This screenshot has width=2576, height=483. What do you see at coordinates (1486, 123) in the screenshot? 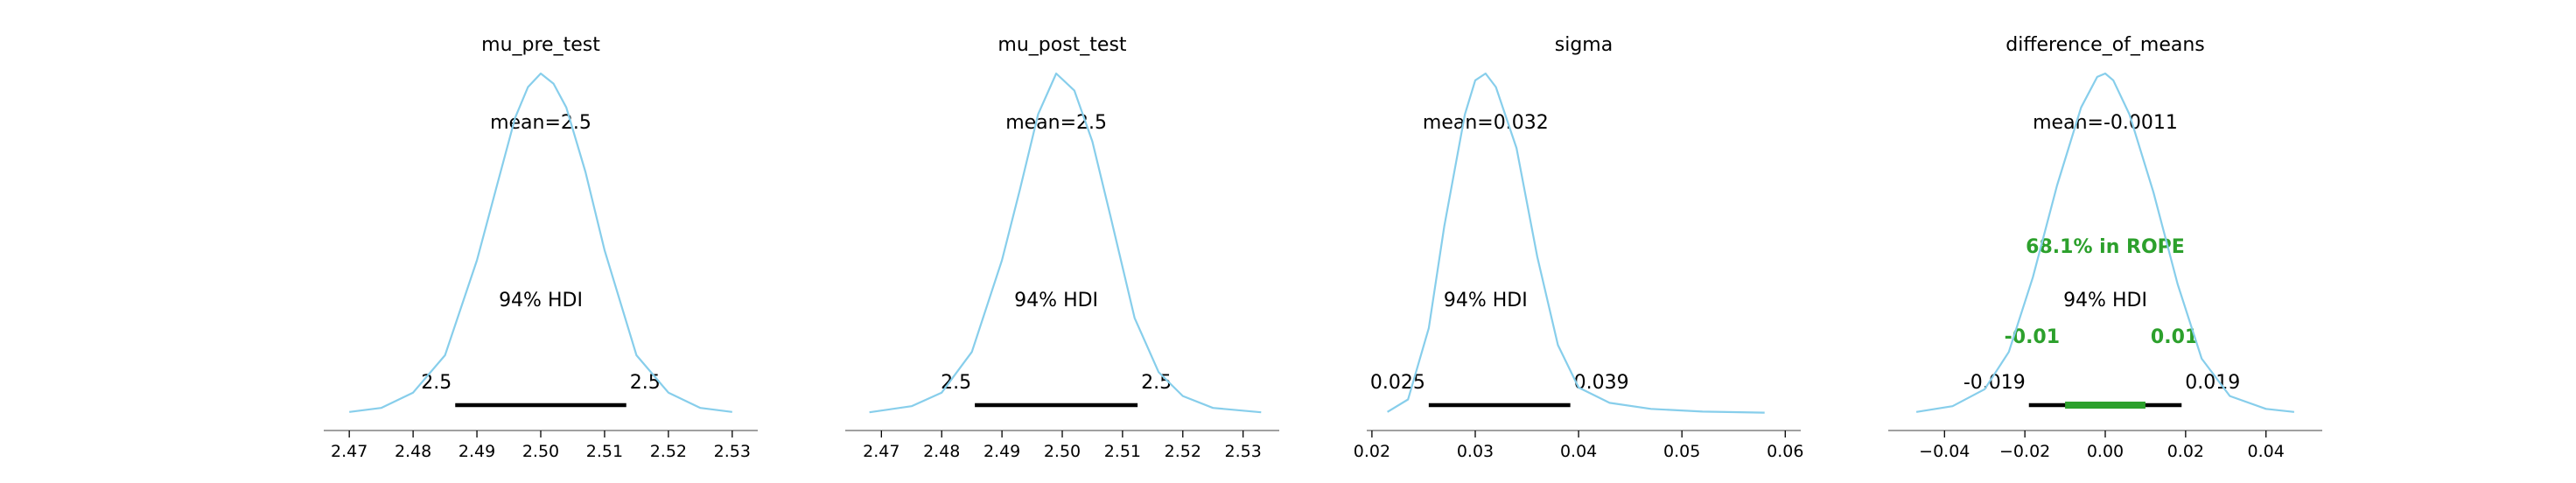
I see `mean-label: mean=0.032` at bounding box center [1486, 123].